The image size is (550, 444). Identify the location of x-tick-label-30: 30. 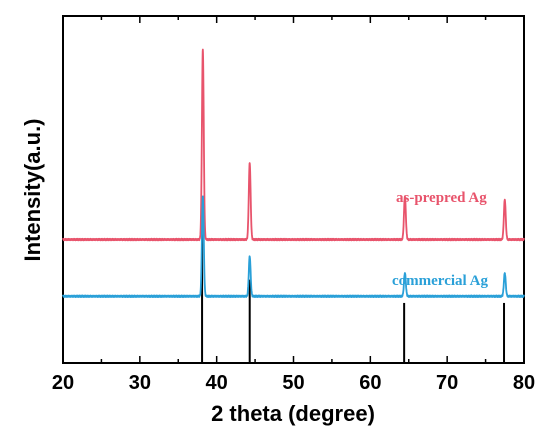
(140, 383).